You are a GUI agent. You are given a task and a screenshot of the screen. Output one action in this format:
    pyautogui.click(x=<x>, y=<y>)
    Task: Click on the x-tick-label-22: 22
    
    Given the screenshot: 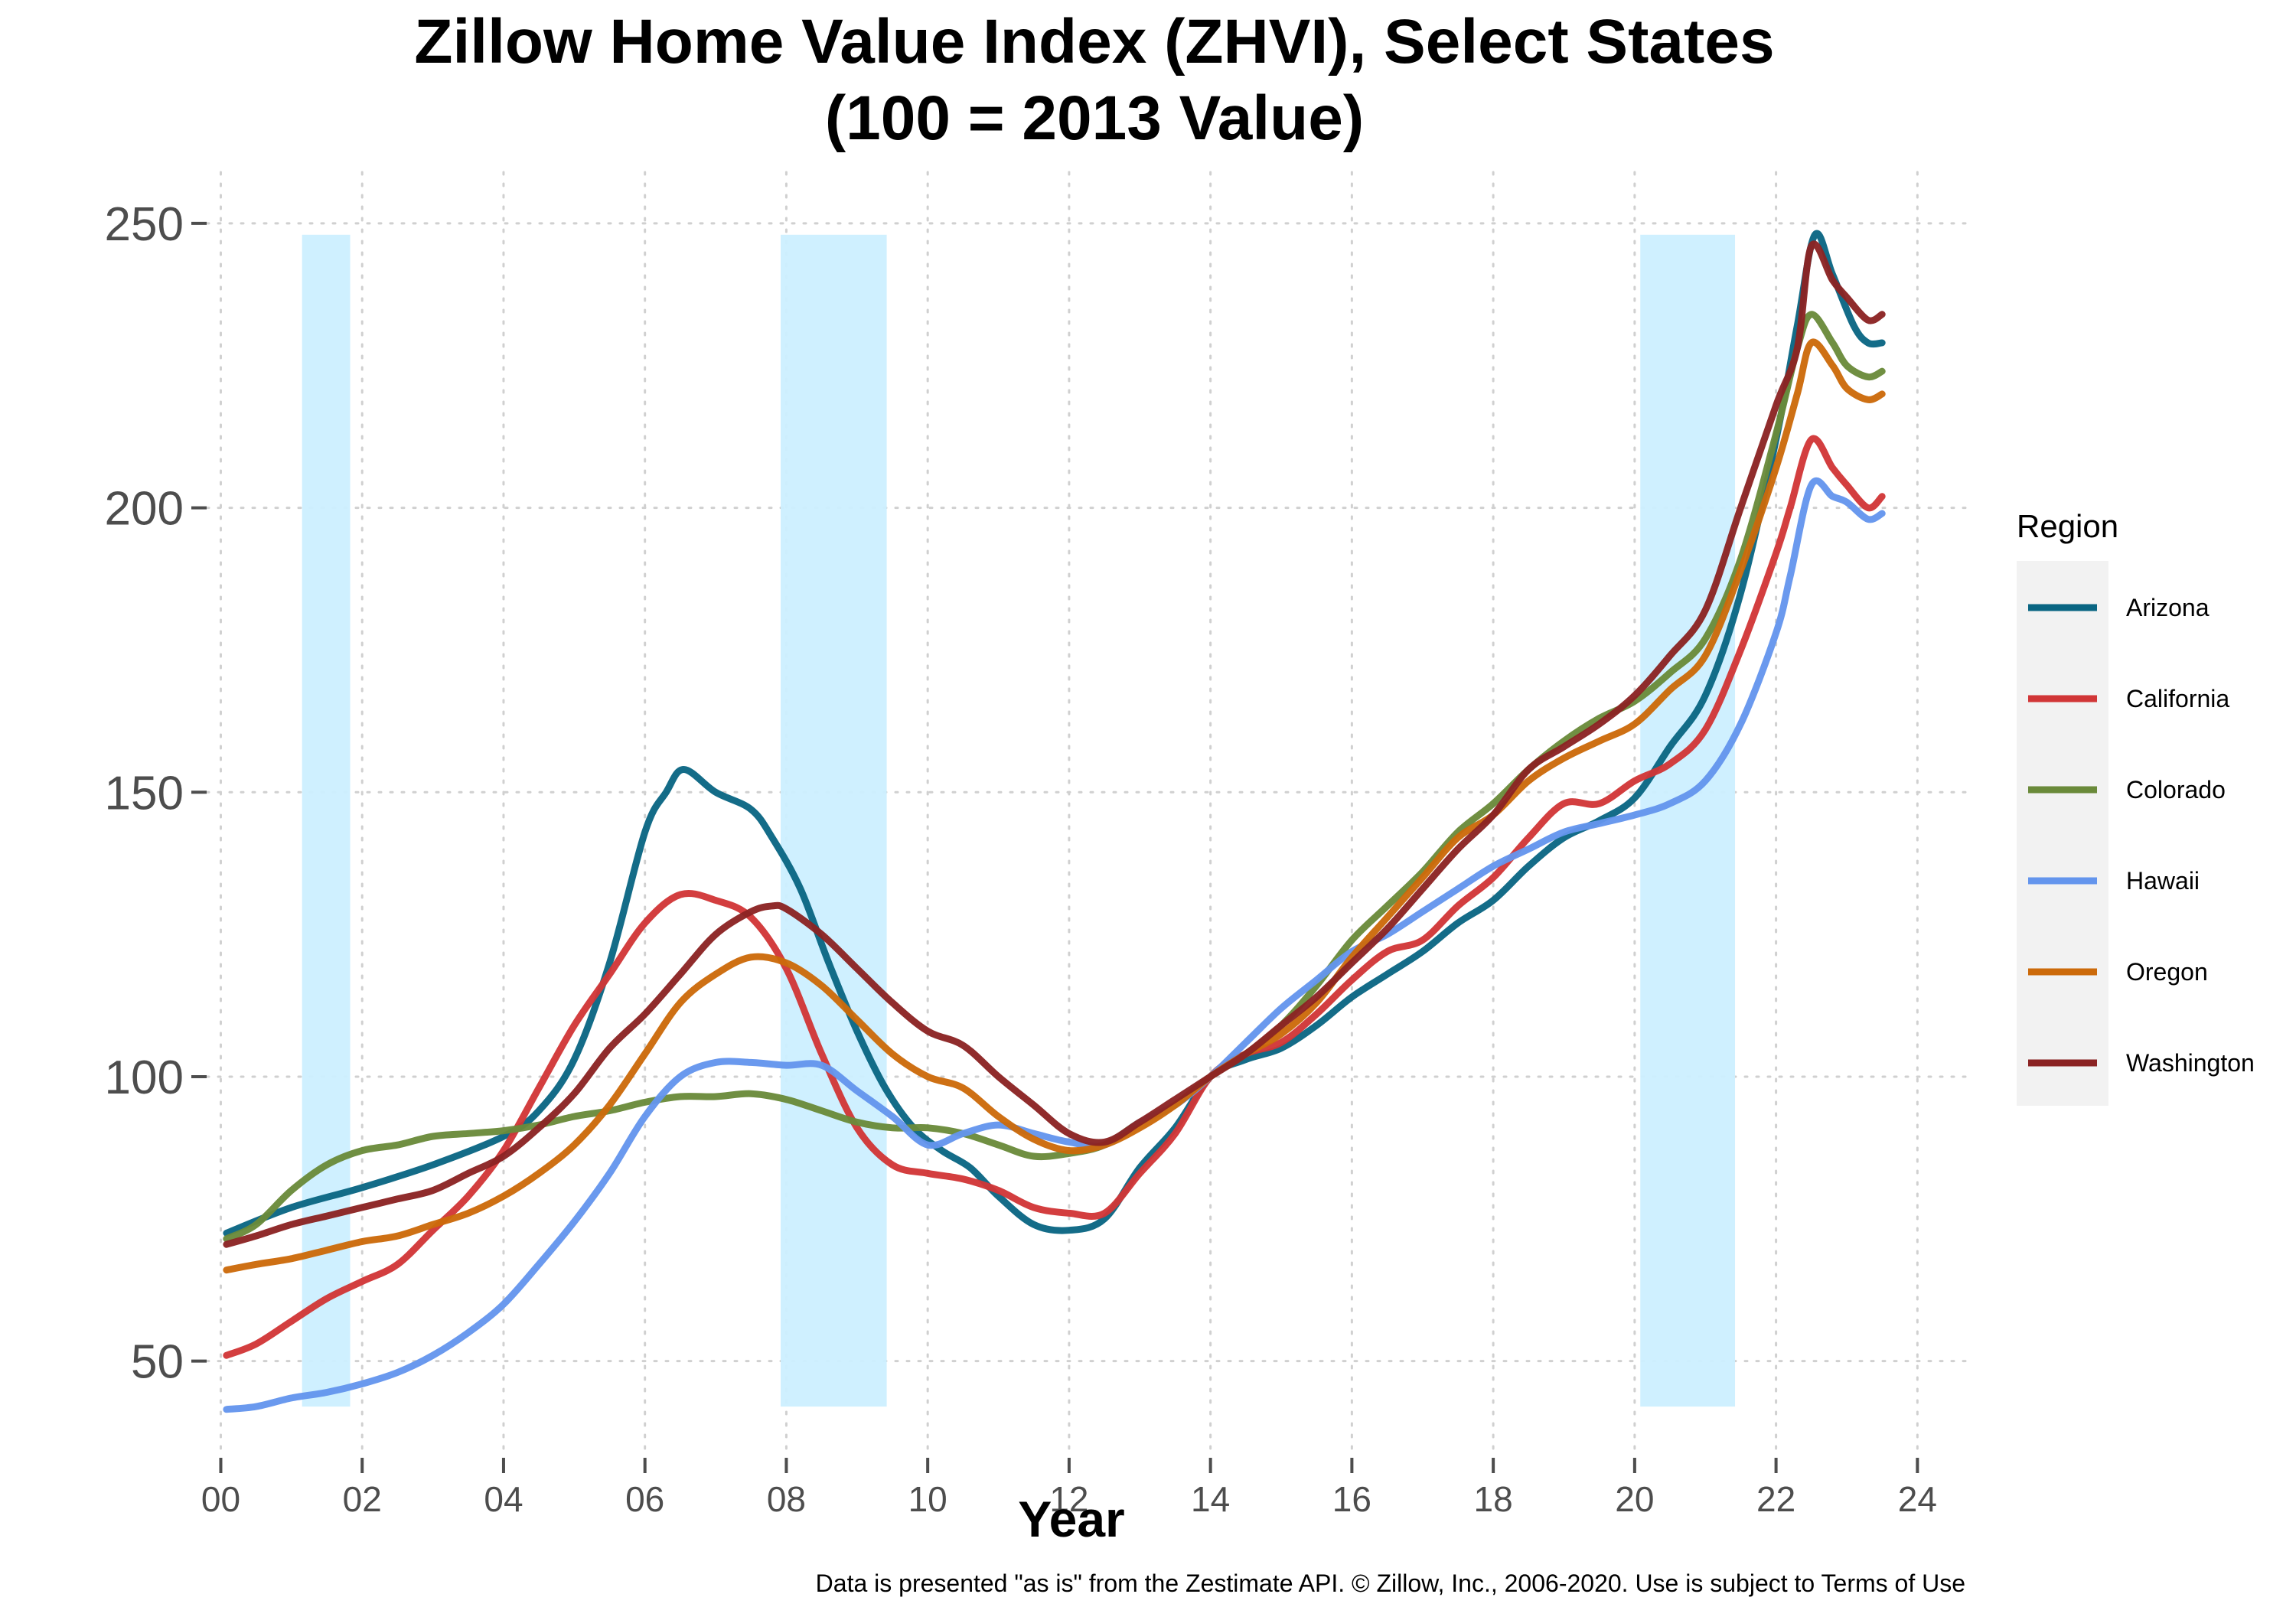 What is the action you would take?
    pyautogui.click(x=1775, y=1499)
    